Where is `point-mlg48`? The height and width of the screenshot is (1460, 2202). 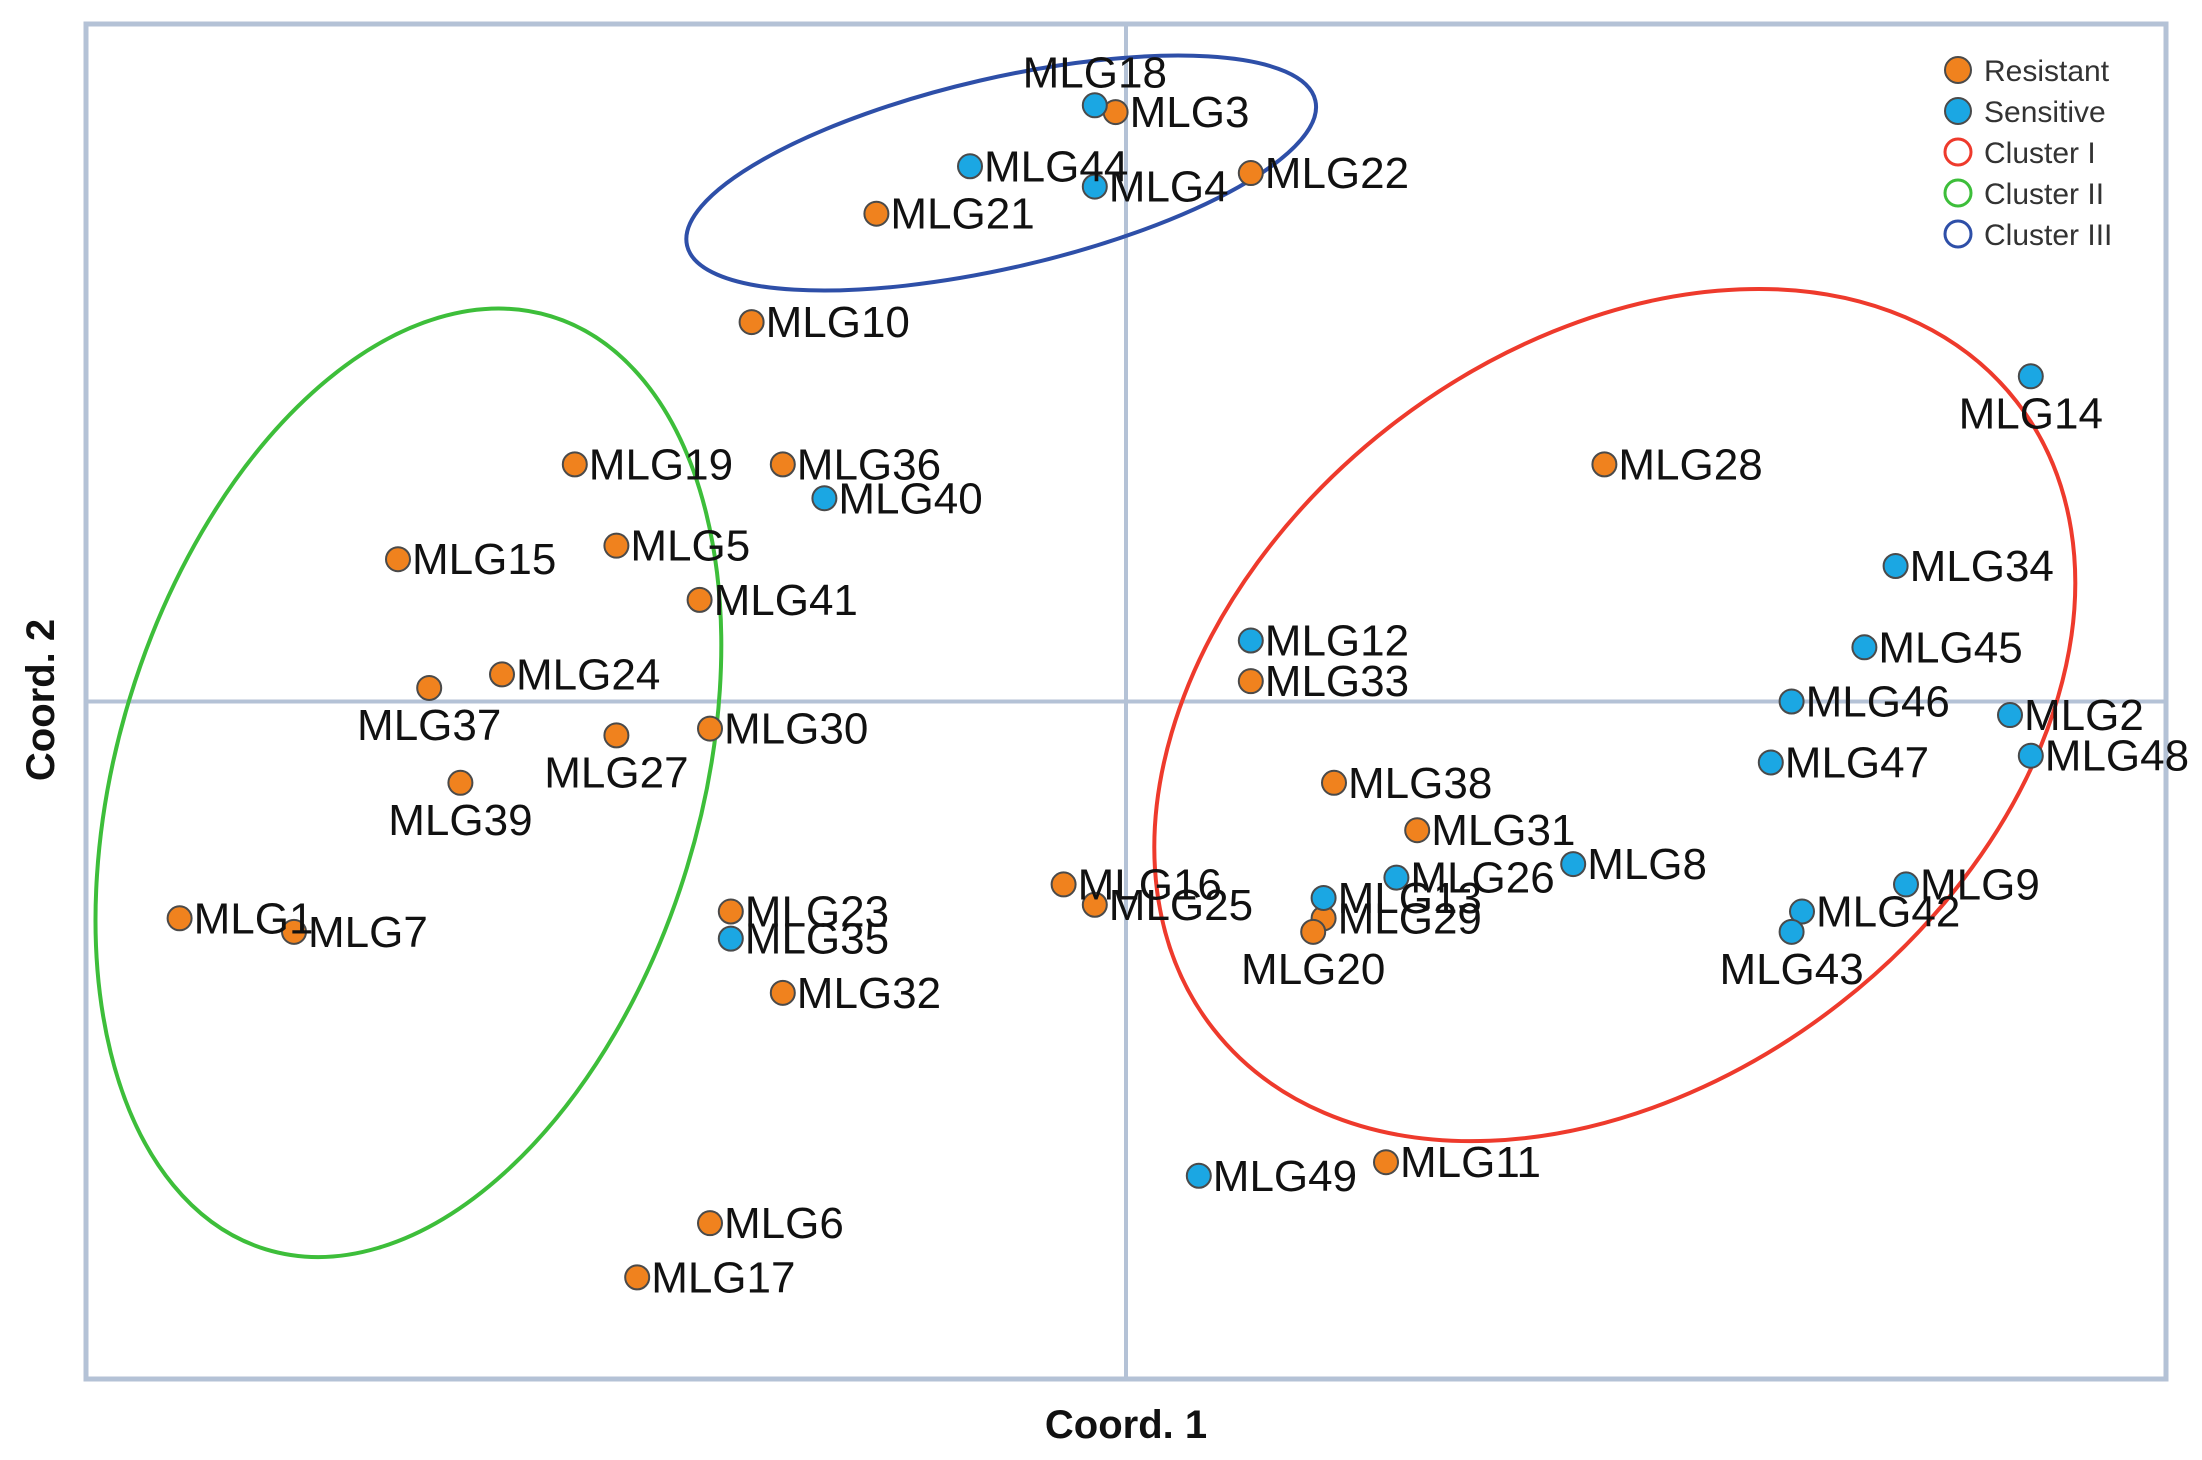
point-mlg48 is located at coordinates (2030, 755).